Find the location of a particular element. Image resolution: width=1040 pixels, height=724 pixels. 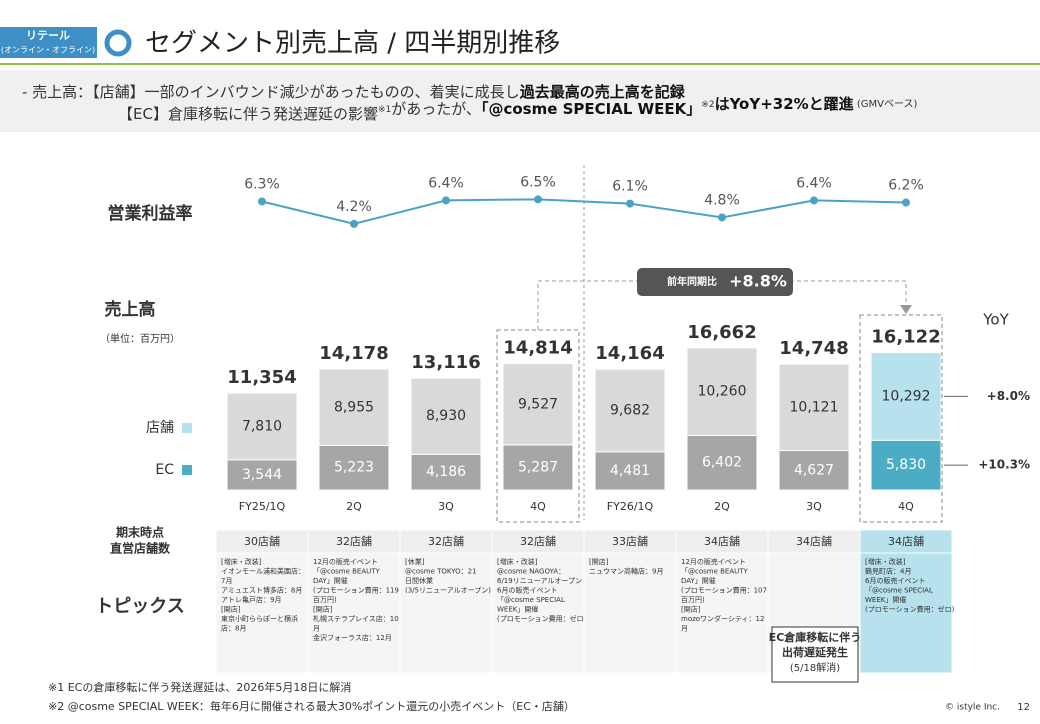

bar-value-label: 5,287 is located at coordinates (538, 467).